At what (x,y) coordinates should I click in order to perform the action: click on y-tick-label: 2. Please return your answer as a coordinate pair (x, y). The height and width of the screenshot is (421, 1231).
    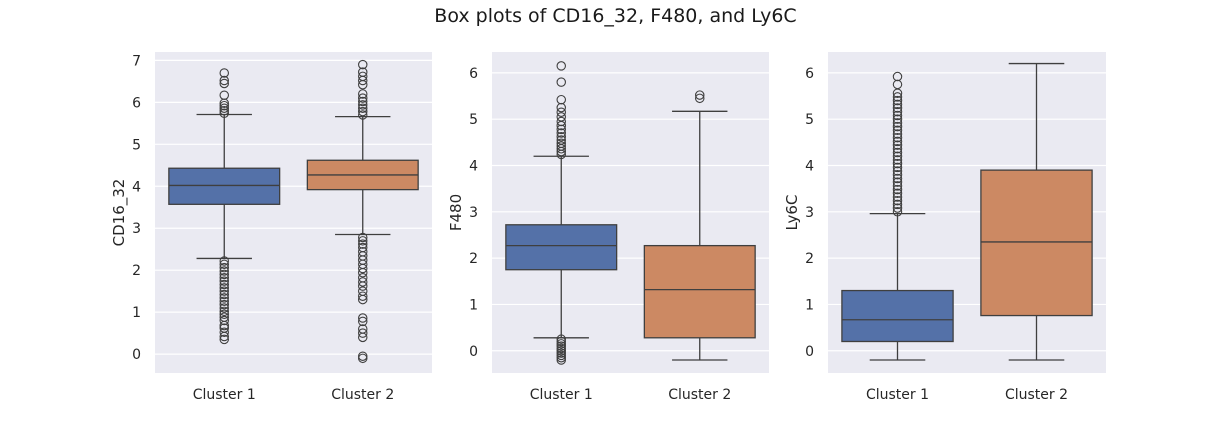
    Looking at the image, I should click on (809, 259).